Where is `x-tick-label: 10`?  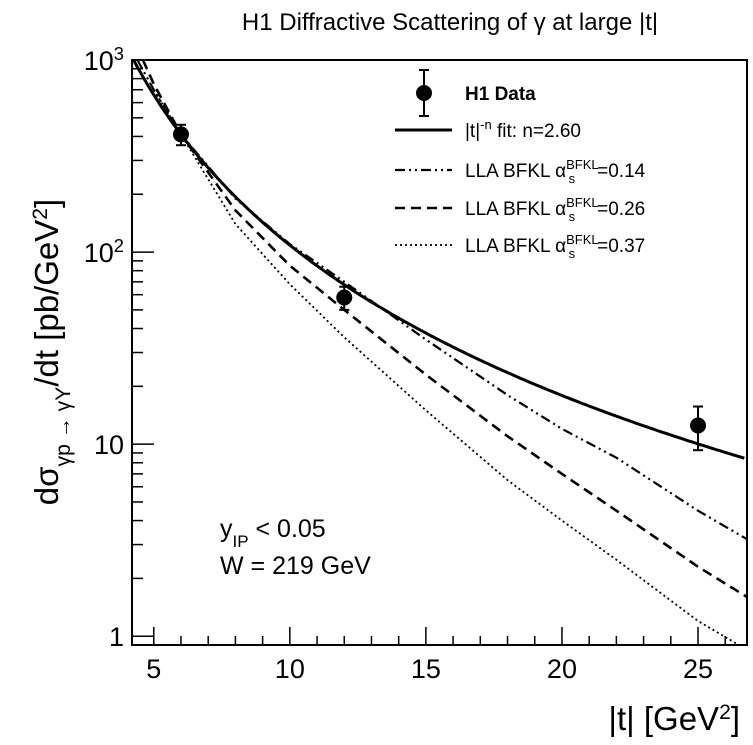
x-tick-label: 10 is located at coordinates (290, 669).